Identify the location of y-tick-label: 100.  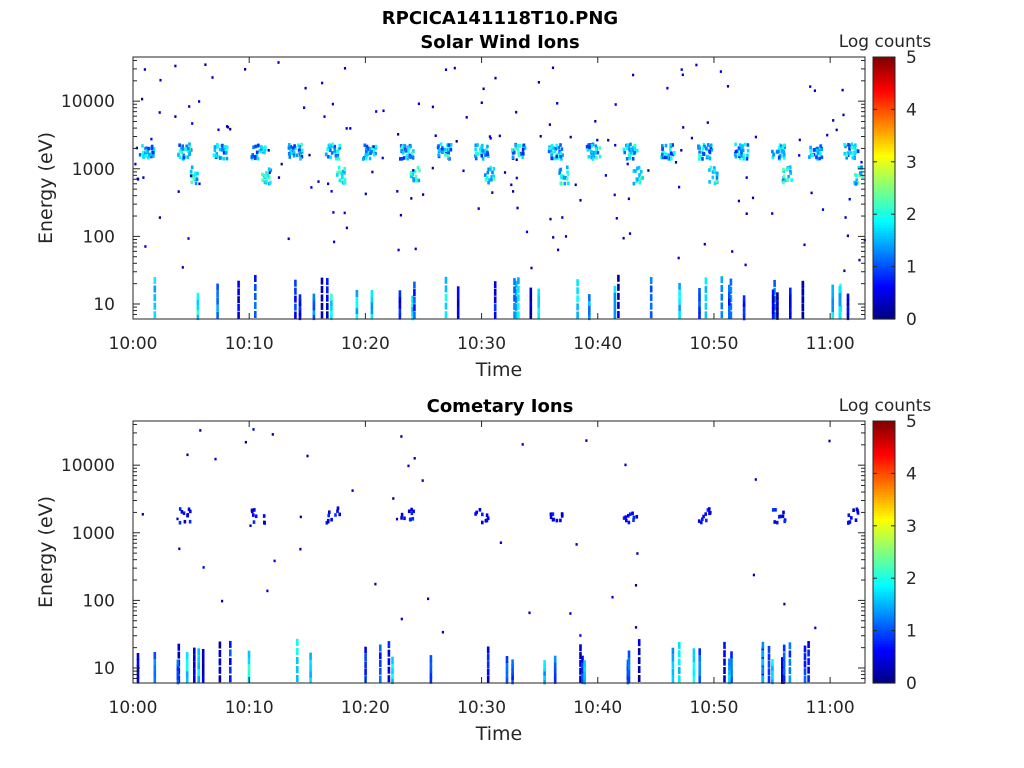
(99, 237).